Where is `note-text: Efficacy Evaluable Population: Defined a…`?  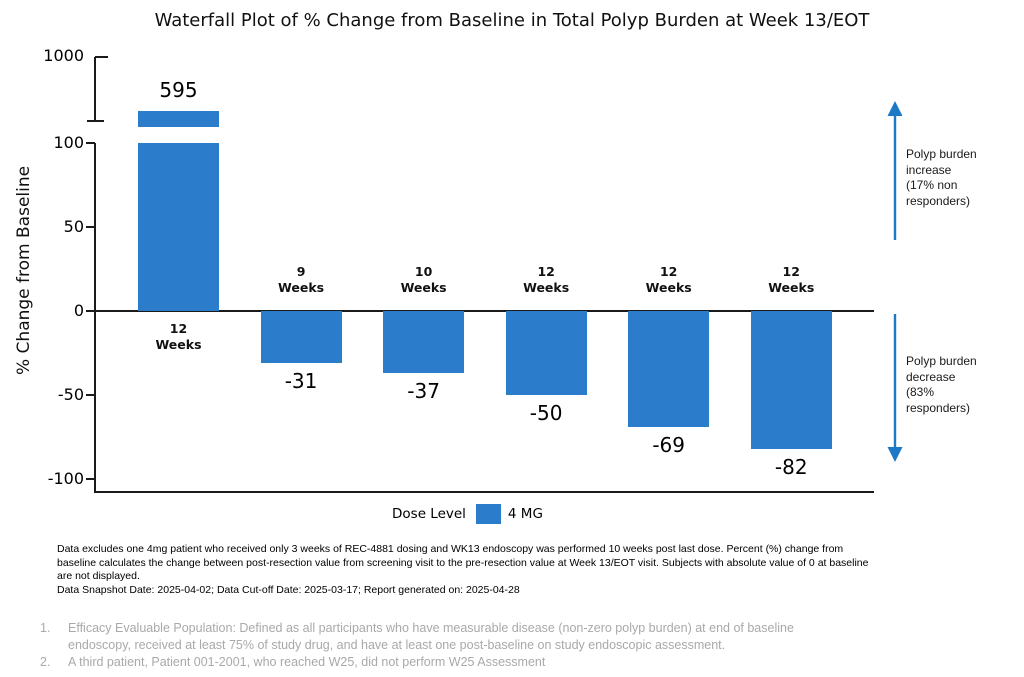 note-text: Efficacy Evaluable Population: Defined a… is located at coordinates (431, 636).